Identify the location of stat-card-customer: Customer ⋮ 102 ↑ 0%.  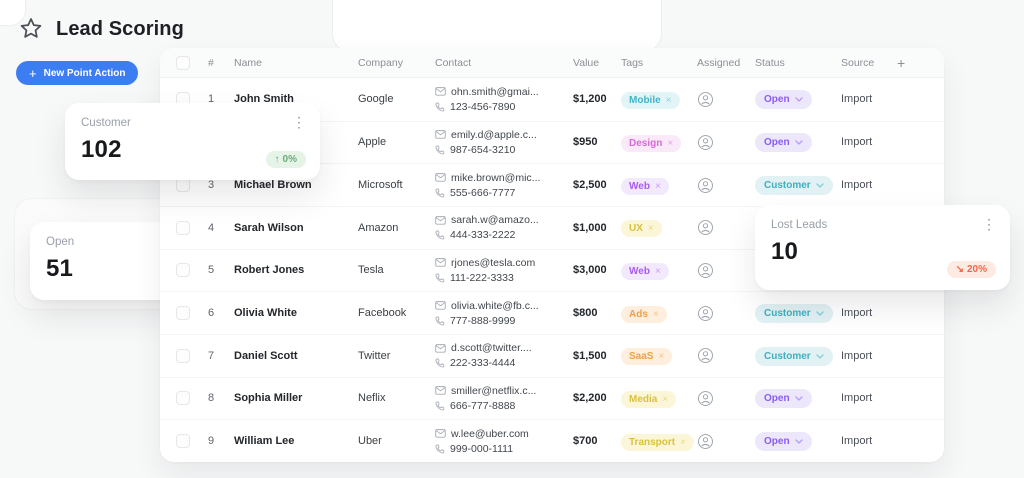
(192, 141).